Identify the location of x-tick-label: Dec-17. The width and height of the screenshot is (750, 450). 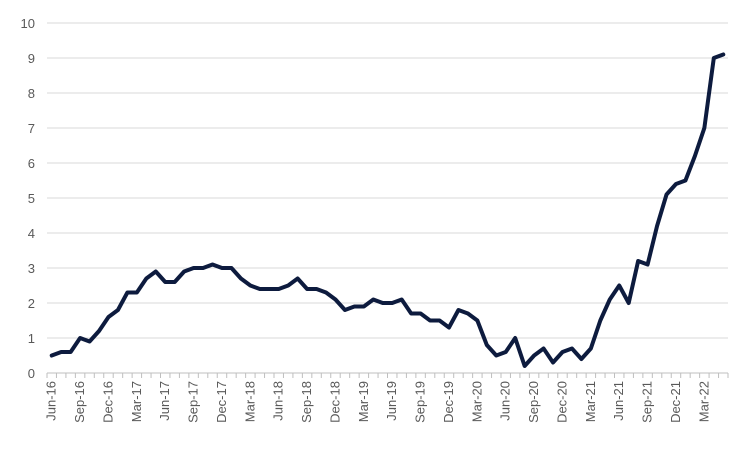
(221, 402).